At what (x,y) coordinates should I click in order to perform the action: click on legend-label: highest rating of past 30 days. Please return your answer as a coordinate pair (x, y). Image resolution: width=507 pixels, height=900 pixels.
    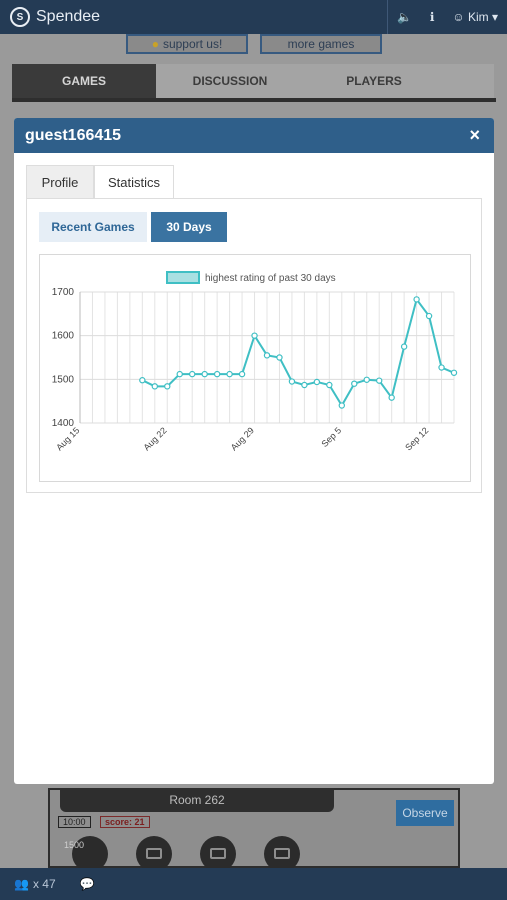
    Looking at the image, I should click on (270, 278).